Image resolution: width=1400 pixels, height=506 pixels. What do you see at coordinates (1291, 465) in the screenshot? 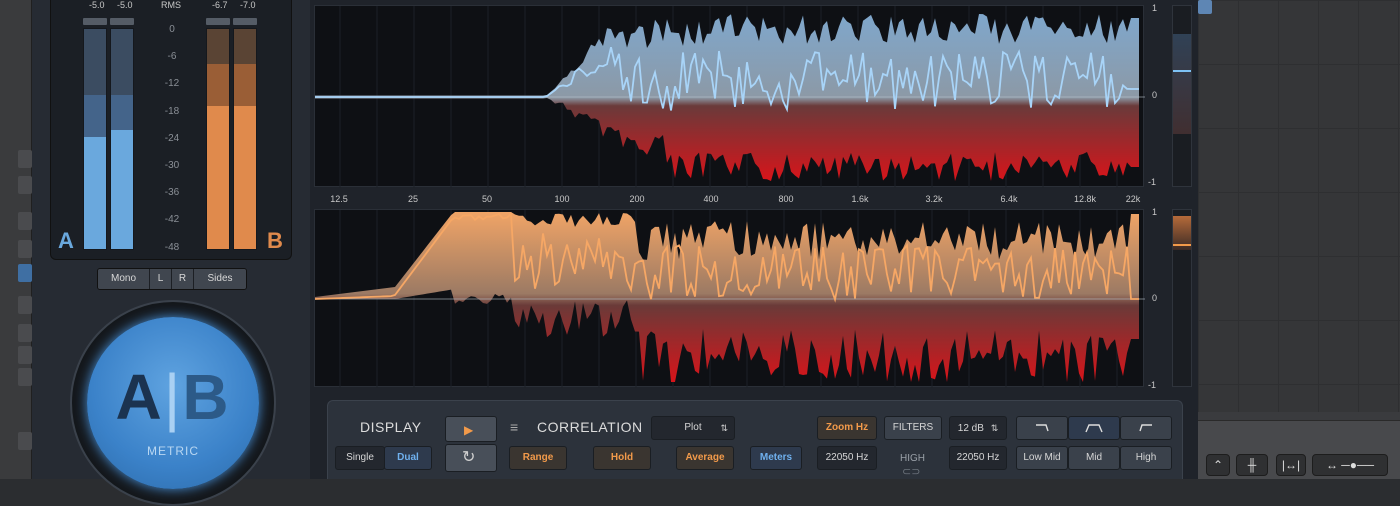
I see `host-fit-icon: |↔|` at bounding box center [1291, 465].